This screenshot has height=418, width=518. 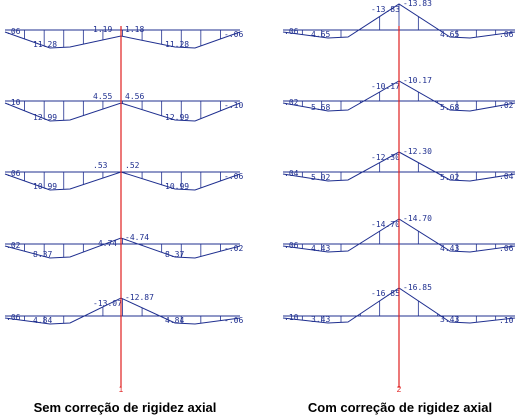 I want to click on moment-label: 4.55, so click(x=102, y=96).